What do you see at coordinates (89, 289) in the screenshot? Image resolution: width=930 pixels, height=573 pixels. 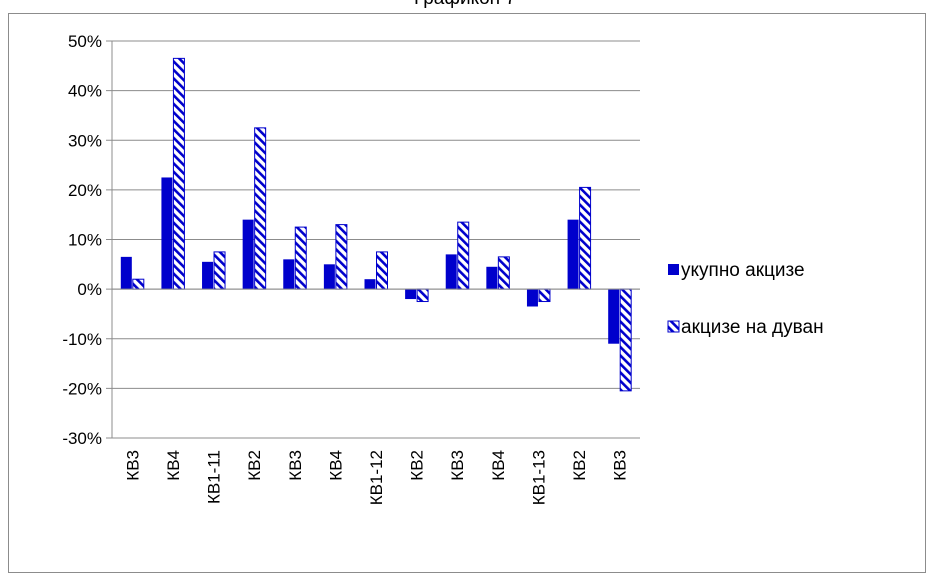 I see `y-tick-label: 0%` at bounding box center [89, 289].